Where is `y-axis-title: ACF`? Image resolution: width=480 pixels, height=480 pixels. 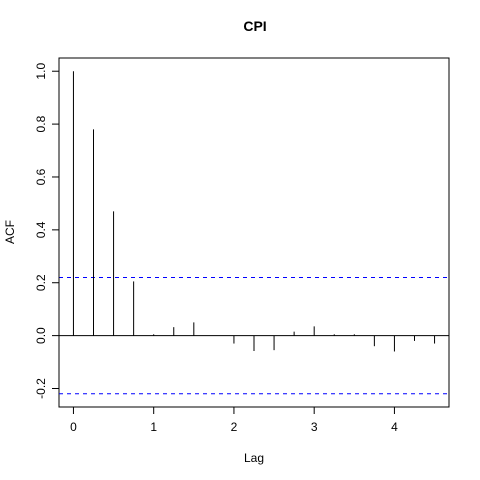 y-axis-title: ACF is located at coordinates (10, 232).